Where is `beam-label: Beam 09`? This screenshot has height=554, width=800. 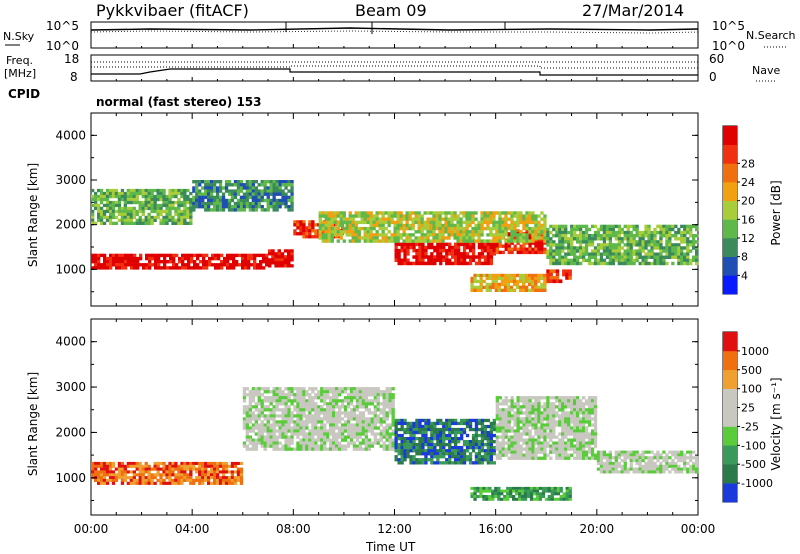
beam-label: Beam 09 is located at coordinates (391, 10).